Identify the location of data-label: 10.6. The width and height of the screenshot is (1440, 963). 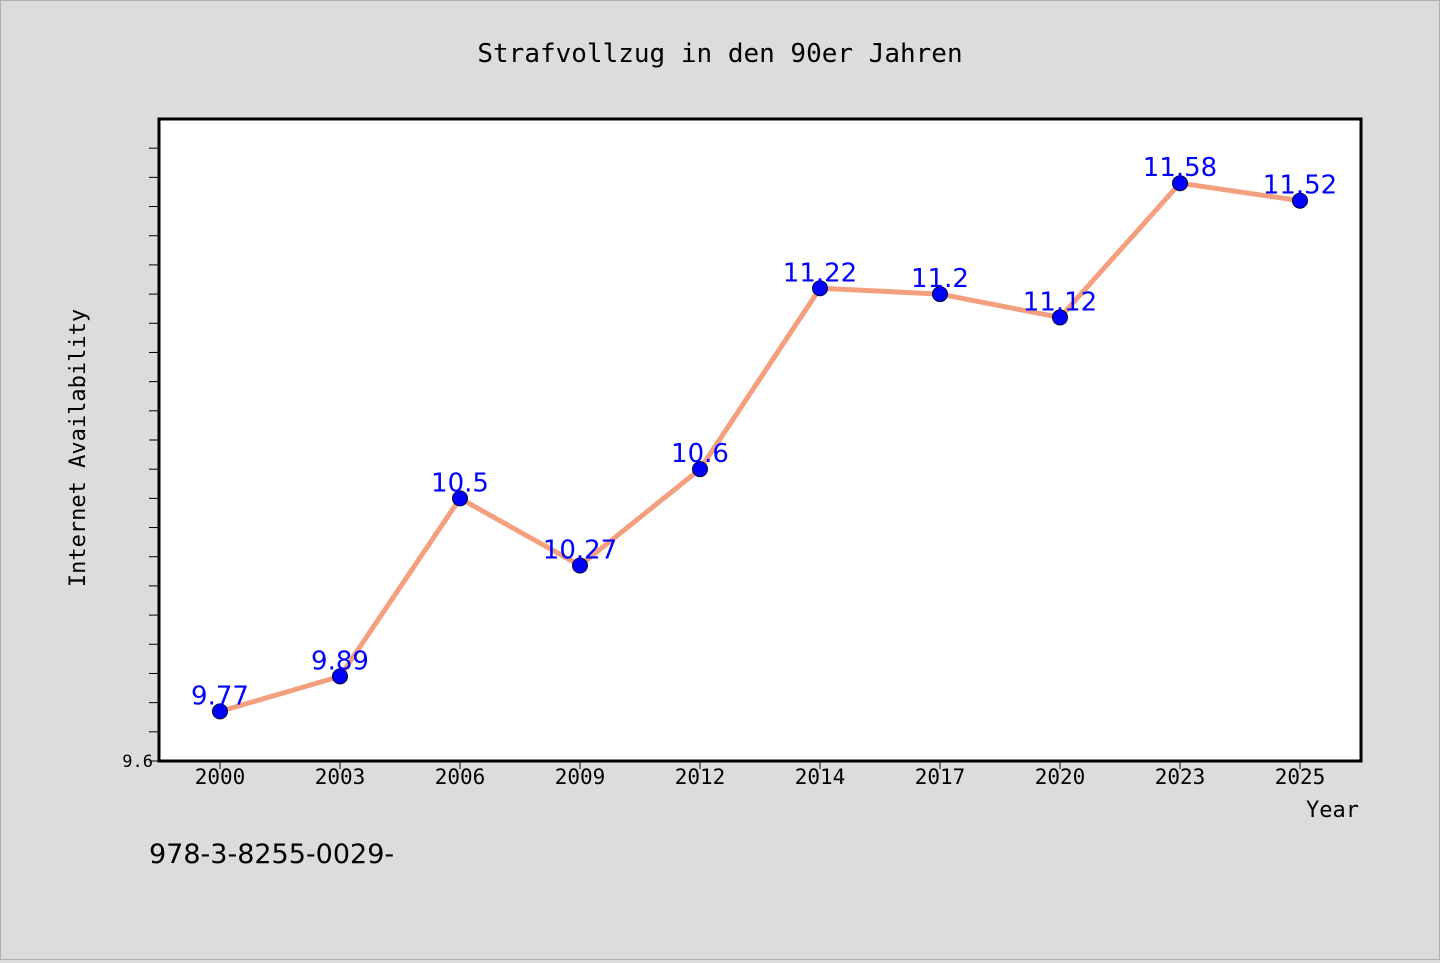
(700, 454).